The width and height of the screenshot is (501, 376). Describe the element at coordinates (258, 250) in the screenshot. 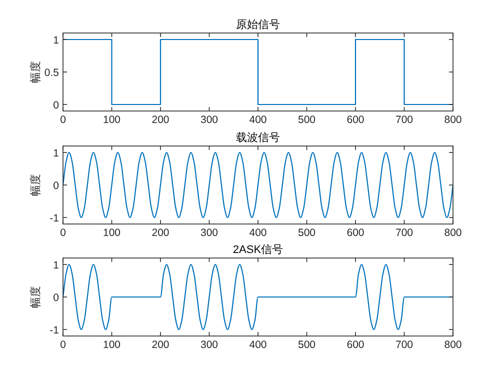

I see `chart-title: 2ASK信号` at that location.